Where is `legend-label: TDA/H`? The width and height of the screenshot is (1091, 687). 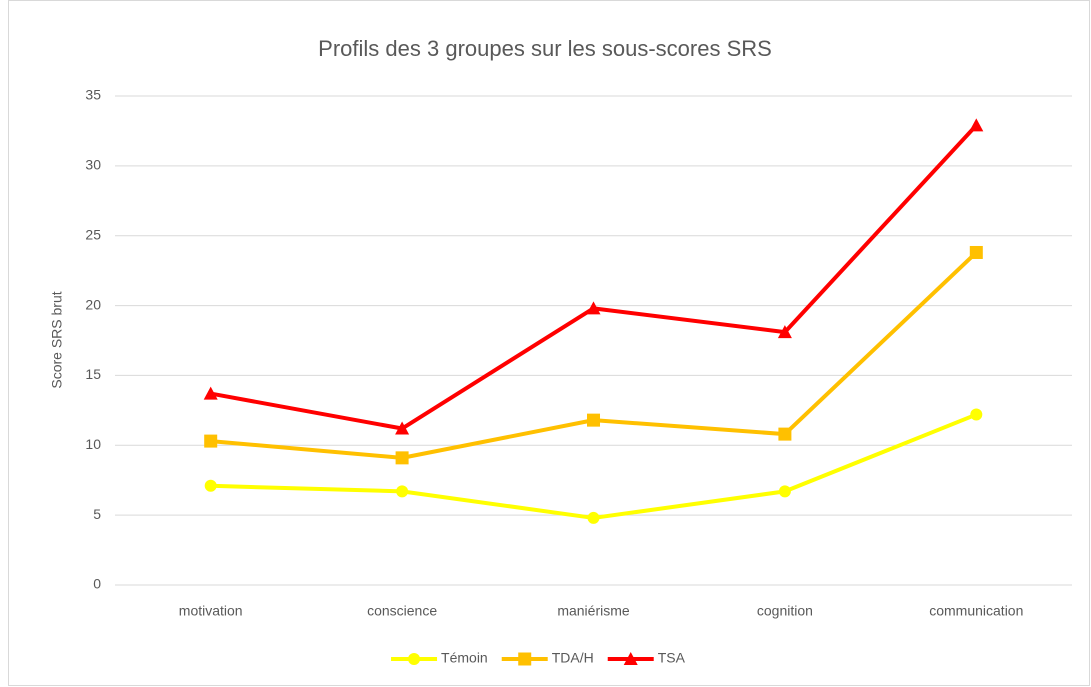 legend-label: TDA/H is located at coordinates (573, 658).